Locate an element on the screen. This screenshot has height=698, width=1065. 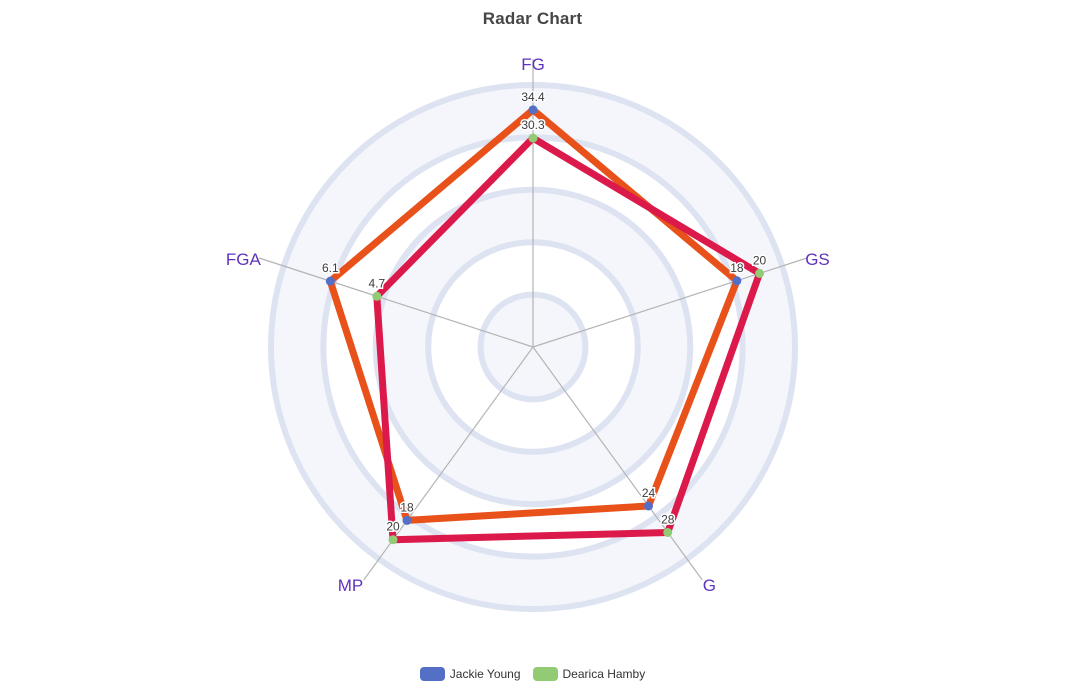
legend: Jackie Young Dearica Hamby is located at coordinates (532, 674).